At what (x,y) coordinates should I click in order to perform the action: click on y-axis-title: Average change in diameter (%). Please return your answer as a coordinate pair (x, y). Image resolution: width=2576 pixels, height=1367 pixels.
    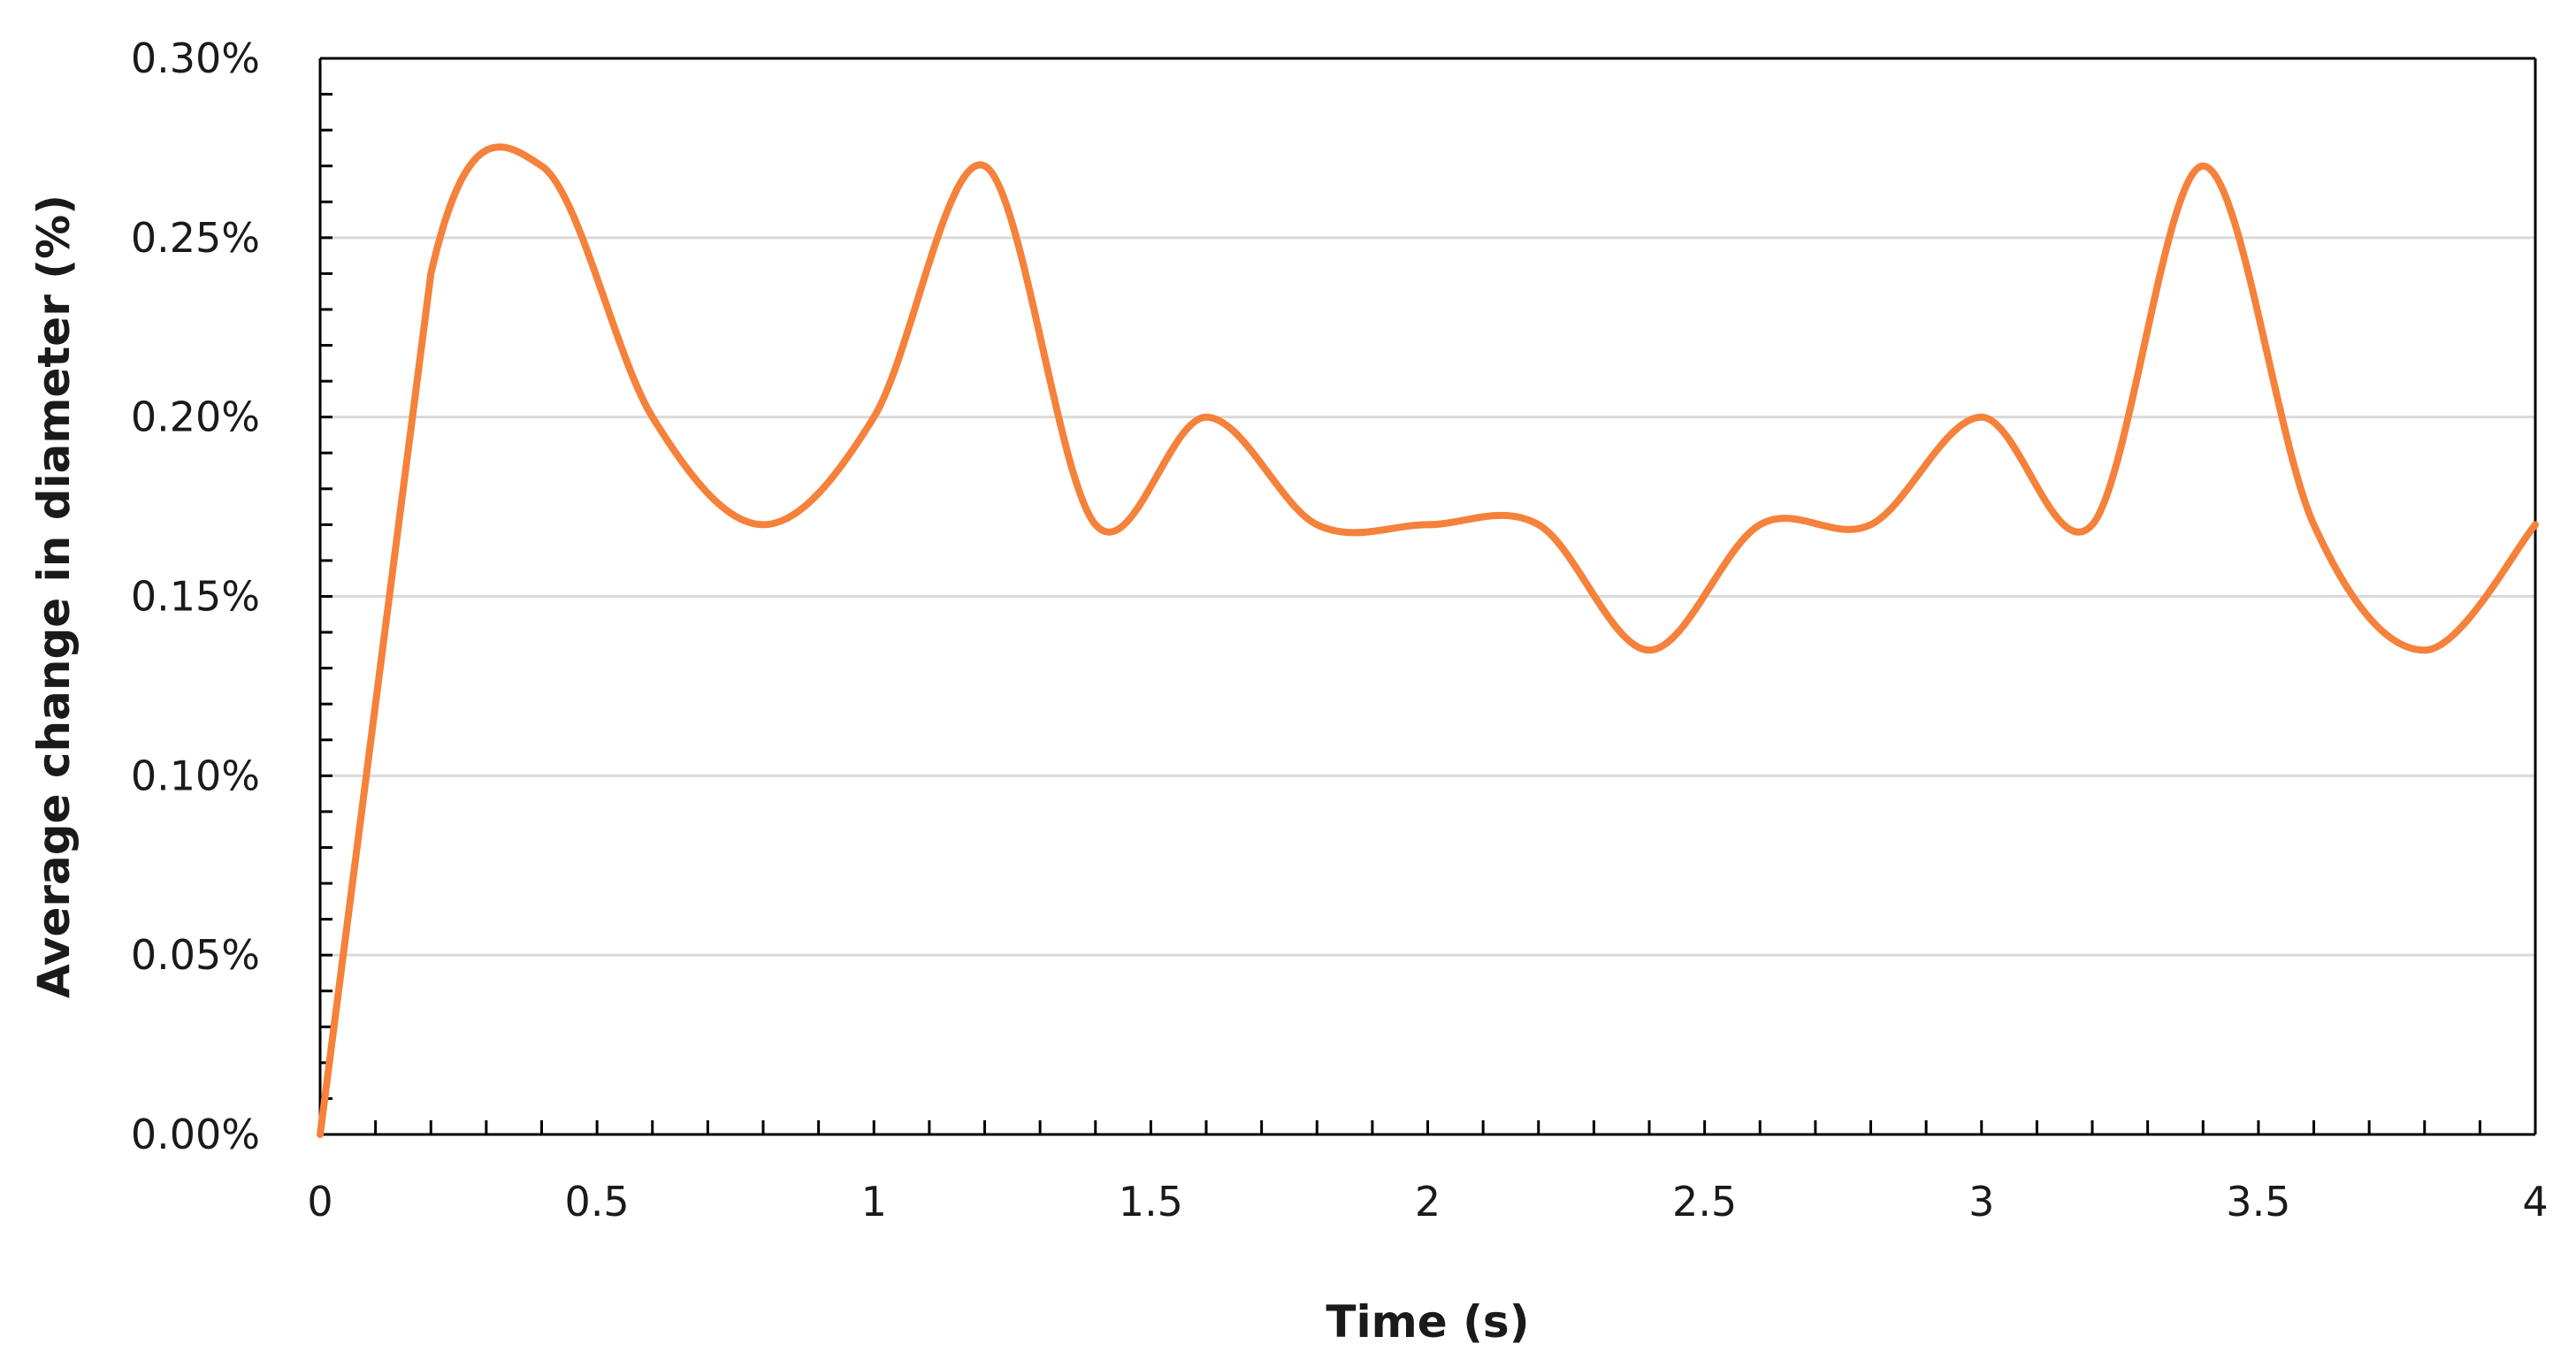
    Looking at the image, I should click on (54, 596).